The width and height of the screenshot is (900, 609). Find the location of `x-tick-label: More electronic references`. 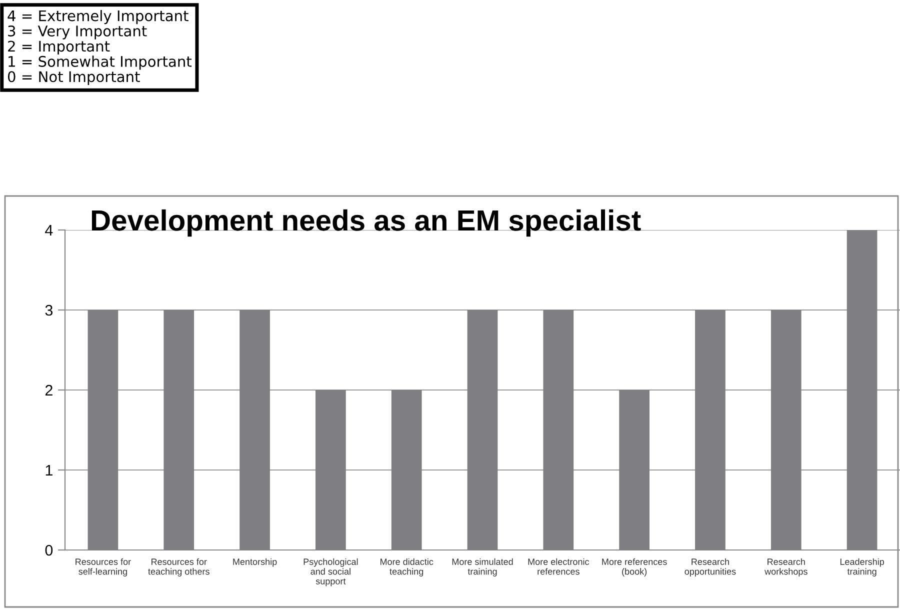

x-tick-label: More electronic references is located at coordinates (559, 566).